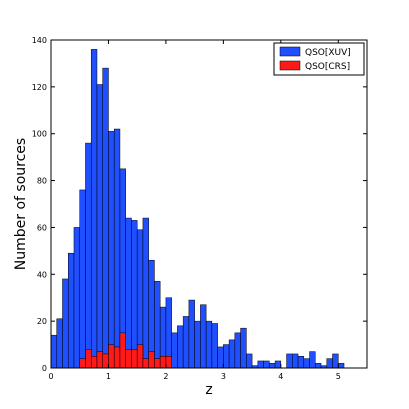  I want to click on x-tick-label: 0, so click(50, 376).